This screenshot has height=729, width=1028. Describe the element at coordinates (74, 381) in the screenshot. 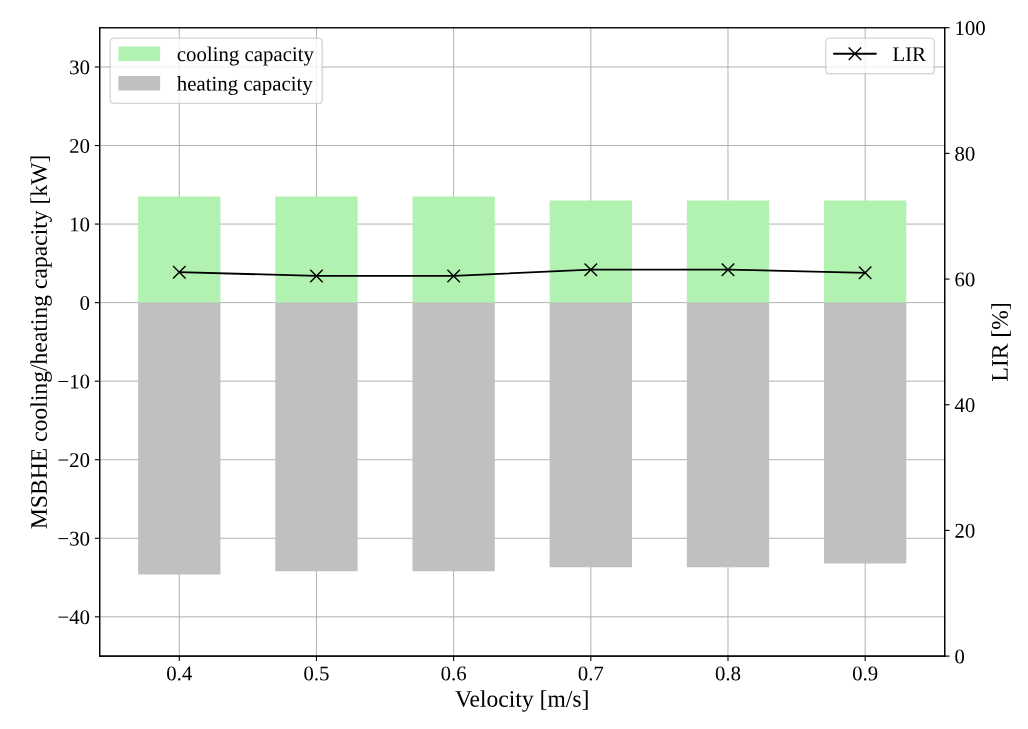

I see `y-tick-label: −10` at that location.